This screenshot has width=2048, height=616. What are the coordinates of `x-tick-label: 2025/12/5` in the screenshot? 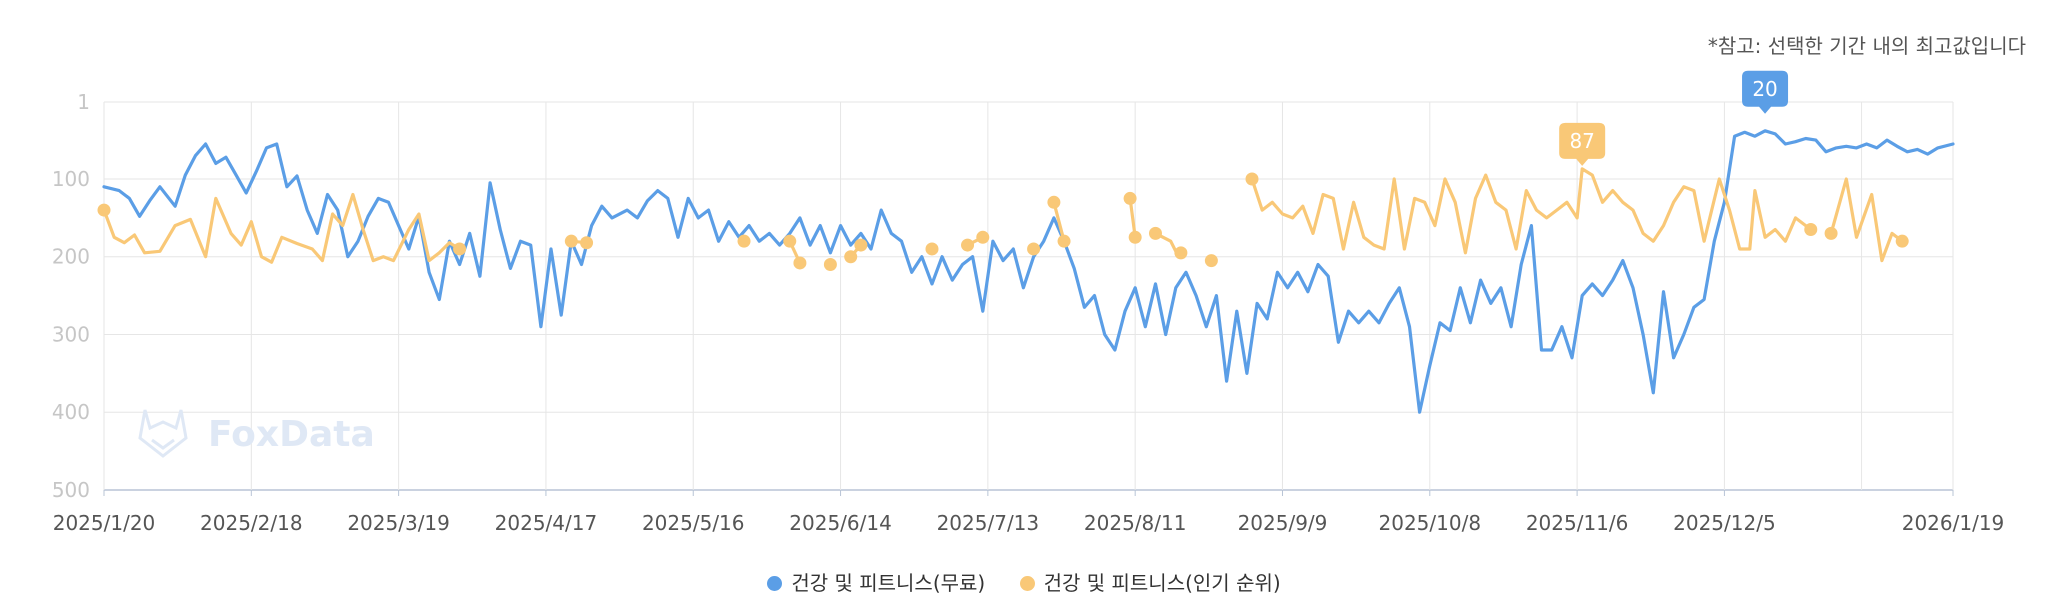 It's located at (1724, 523).